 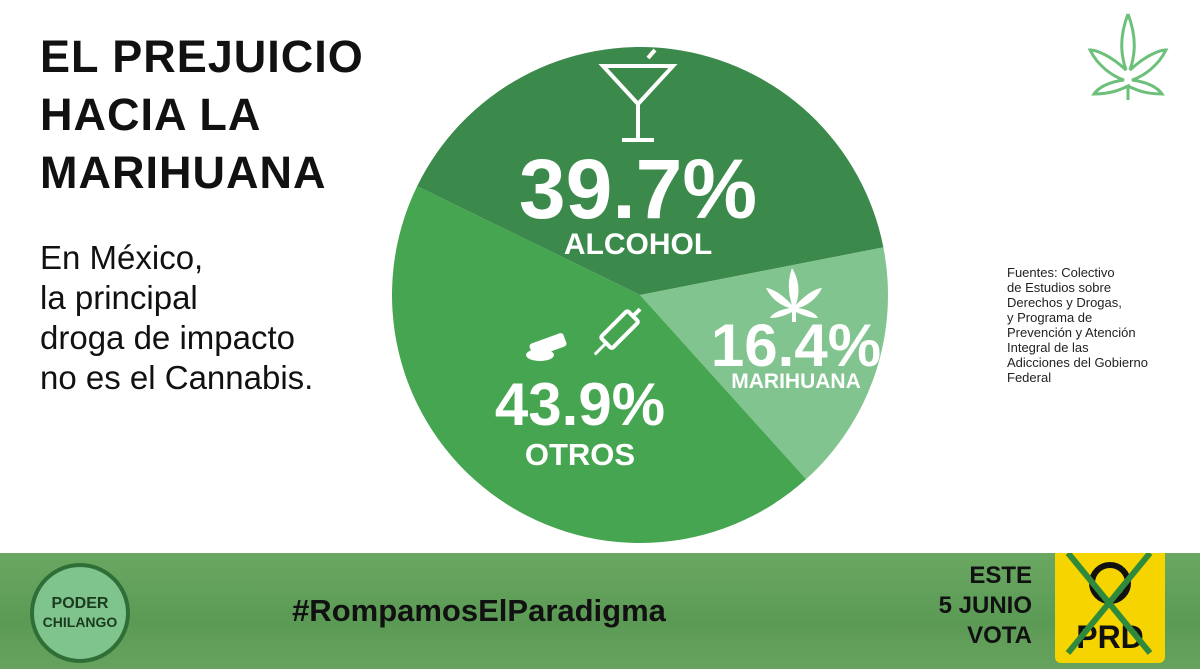 What do you see at coordinates (80, 613) in the screenshot?
I see `logo-badge` at bounding box center [80, 613].